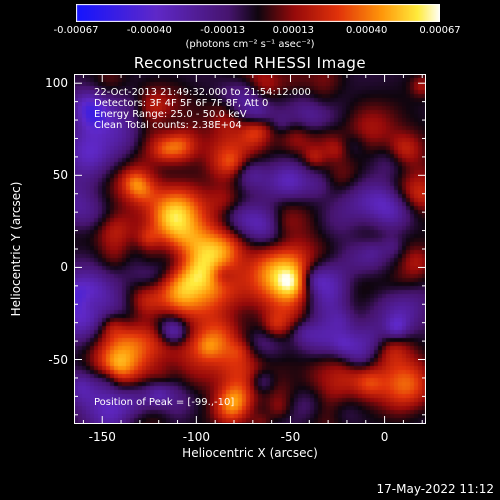 The height and width of the screenshot is (500, 500). Describe the element at coordinates (168, 125) in the screenshot. I see `info-clean-counts: Clean Total counts: 2.38E+04` at that location.